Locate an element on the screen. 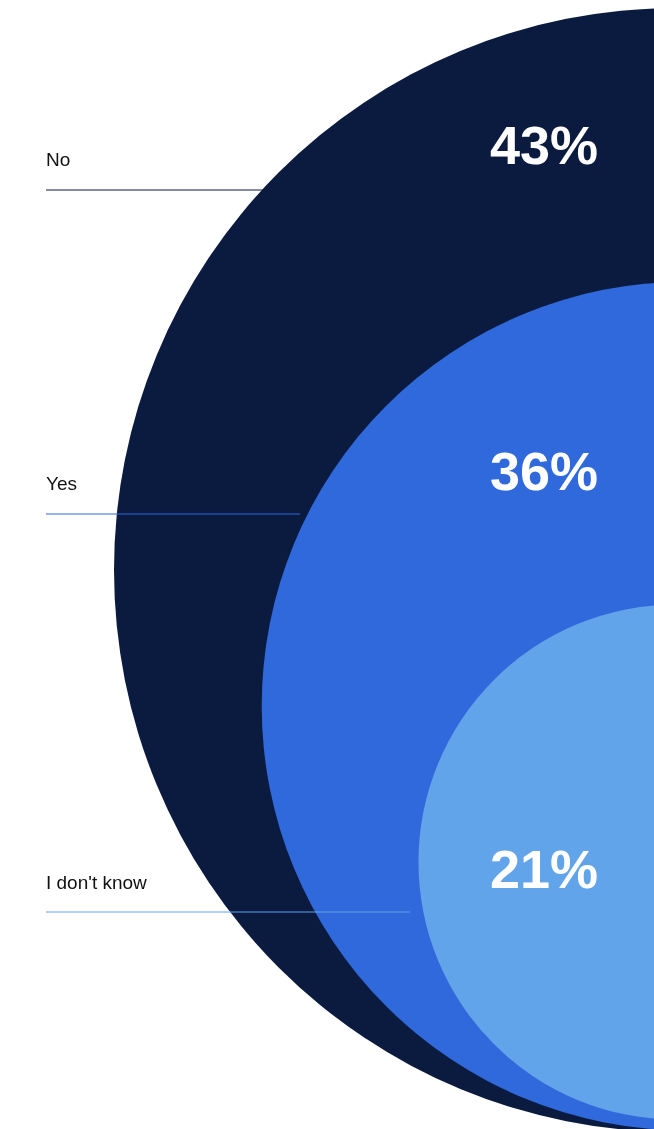 The image size is (654, 1129). data-label: 21% is located at coordinates (543, 869).